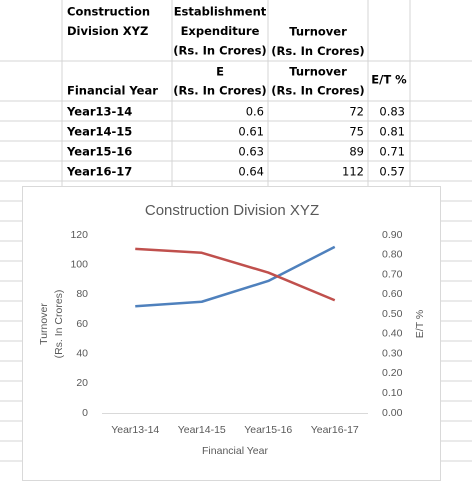 The image size is (472, 481). What do you see at coordinates (99, 152) in the screenshot?
I see `row-label: Year15-16` at bounding box center [99, 152].